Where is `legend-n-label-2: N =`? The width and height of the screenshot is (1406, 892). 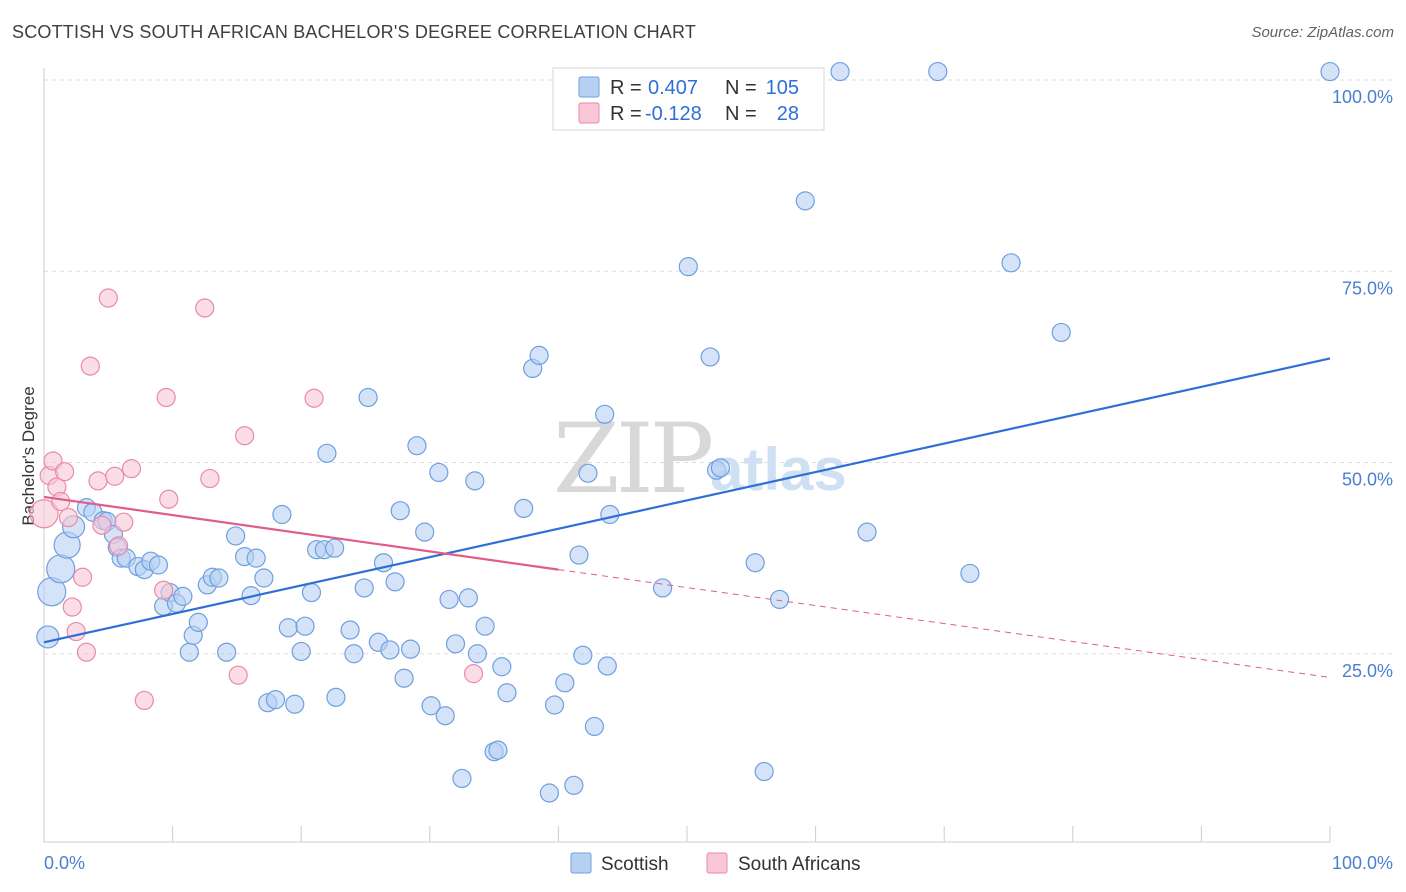
legend-n-label-2: N = is located at coordinates (741, 114).